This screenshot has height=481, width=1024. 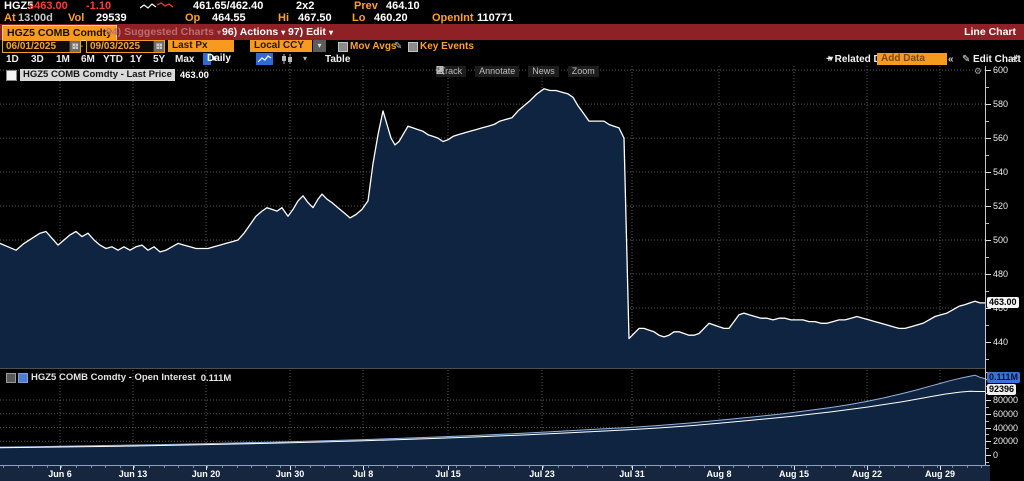 What do you see at coordinates (912, 59) in the screenshot?
I see `add-data-input: Add Data` at bounding box center [912, 59].